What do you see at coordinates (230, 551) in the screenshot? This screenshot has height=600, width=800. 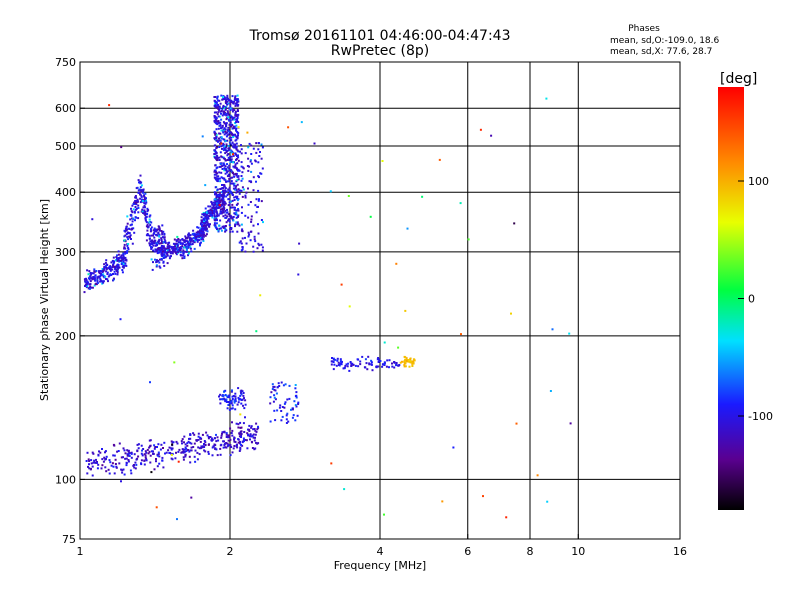 I see `x-tick-label: 2` at bounding box center [230, 551].